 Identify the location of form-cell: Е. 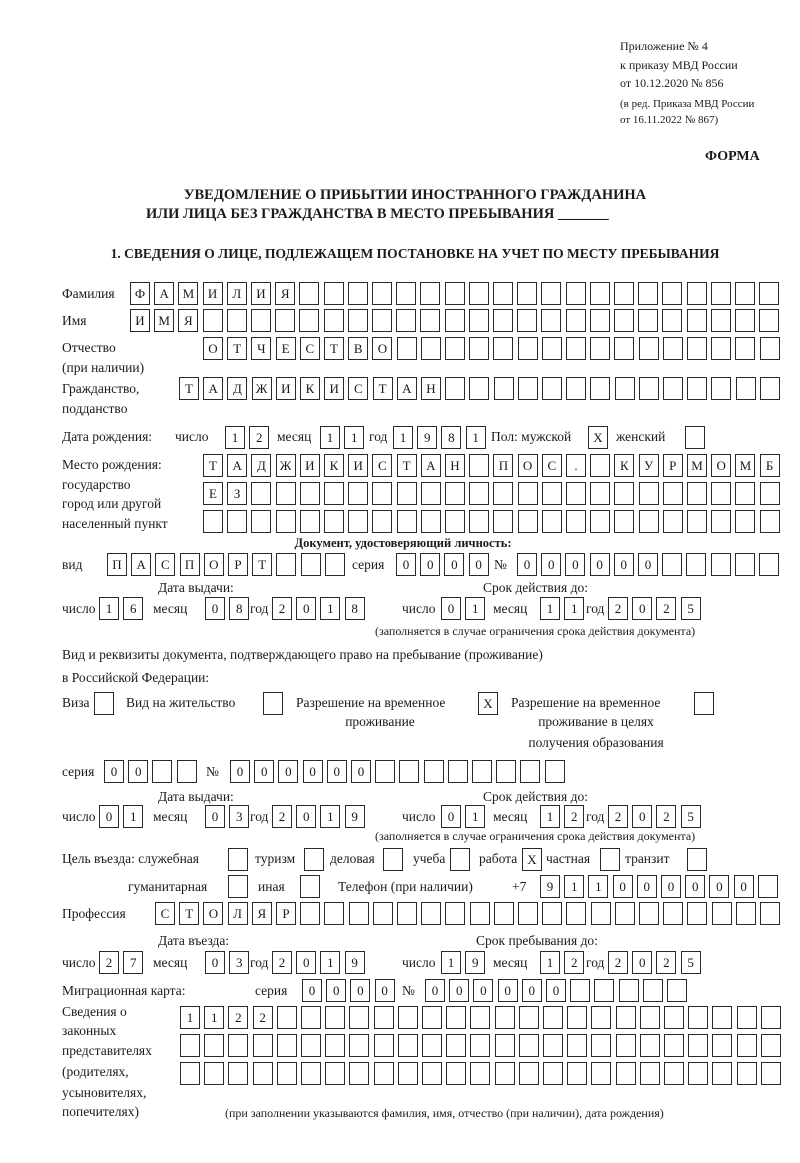
(285, 348).